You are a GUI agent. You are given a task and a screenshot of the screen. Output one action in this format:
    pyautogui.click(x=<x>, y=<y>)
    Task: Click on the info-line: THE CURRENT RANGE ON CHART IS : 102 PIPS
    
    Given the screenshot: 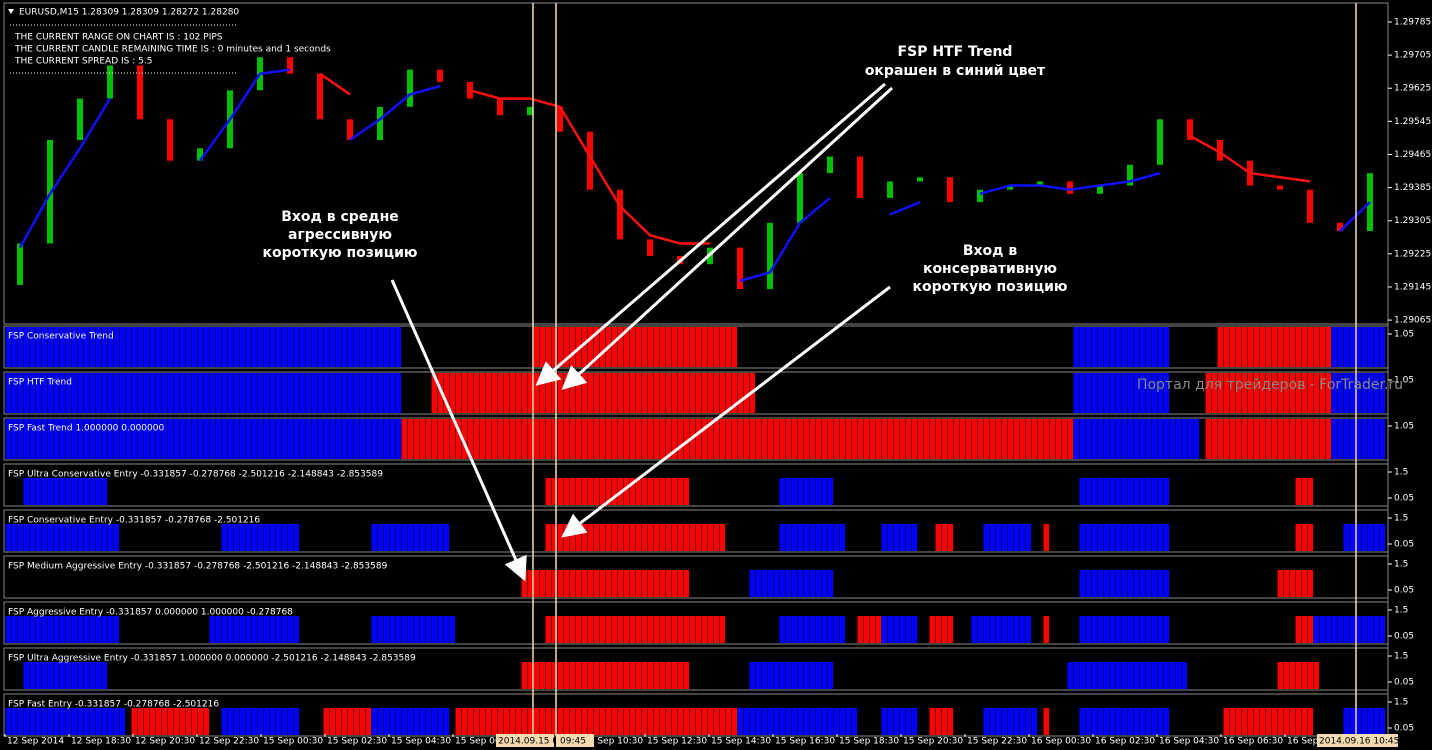 What is the action you would take?
    pyautogui.click(x=118, y=38)
    